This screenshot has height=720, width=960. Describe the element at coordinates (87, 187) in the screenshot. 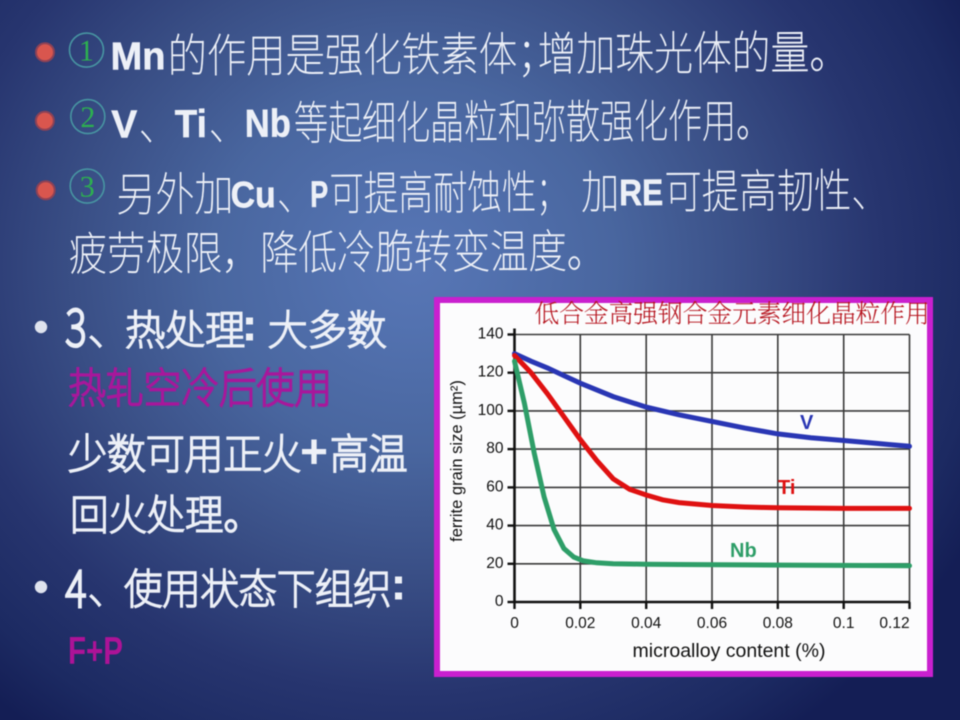

I see `svg-text: 3` at that location.